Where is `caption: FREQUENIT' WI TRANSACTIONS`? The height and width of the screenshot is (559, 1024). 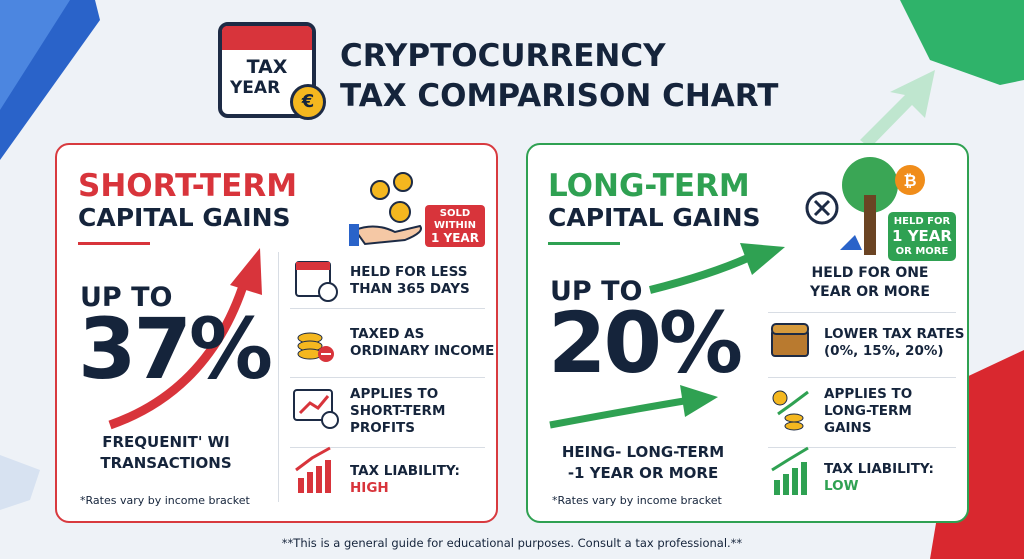 caption: FREQUENIT' WI TRANSACTIONS is located at coordinates (166, 453).